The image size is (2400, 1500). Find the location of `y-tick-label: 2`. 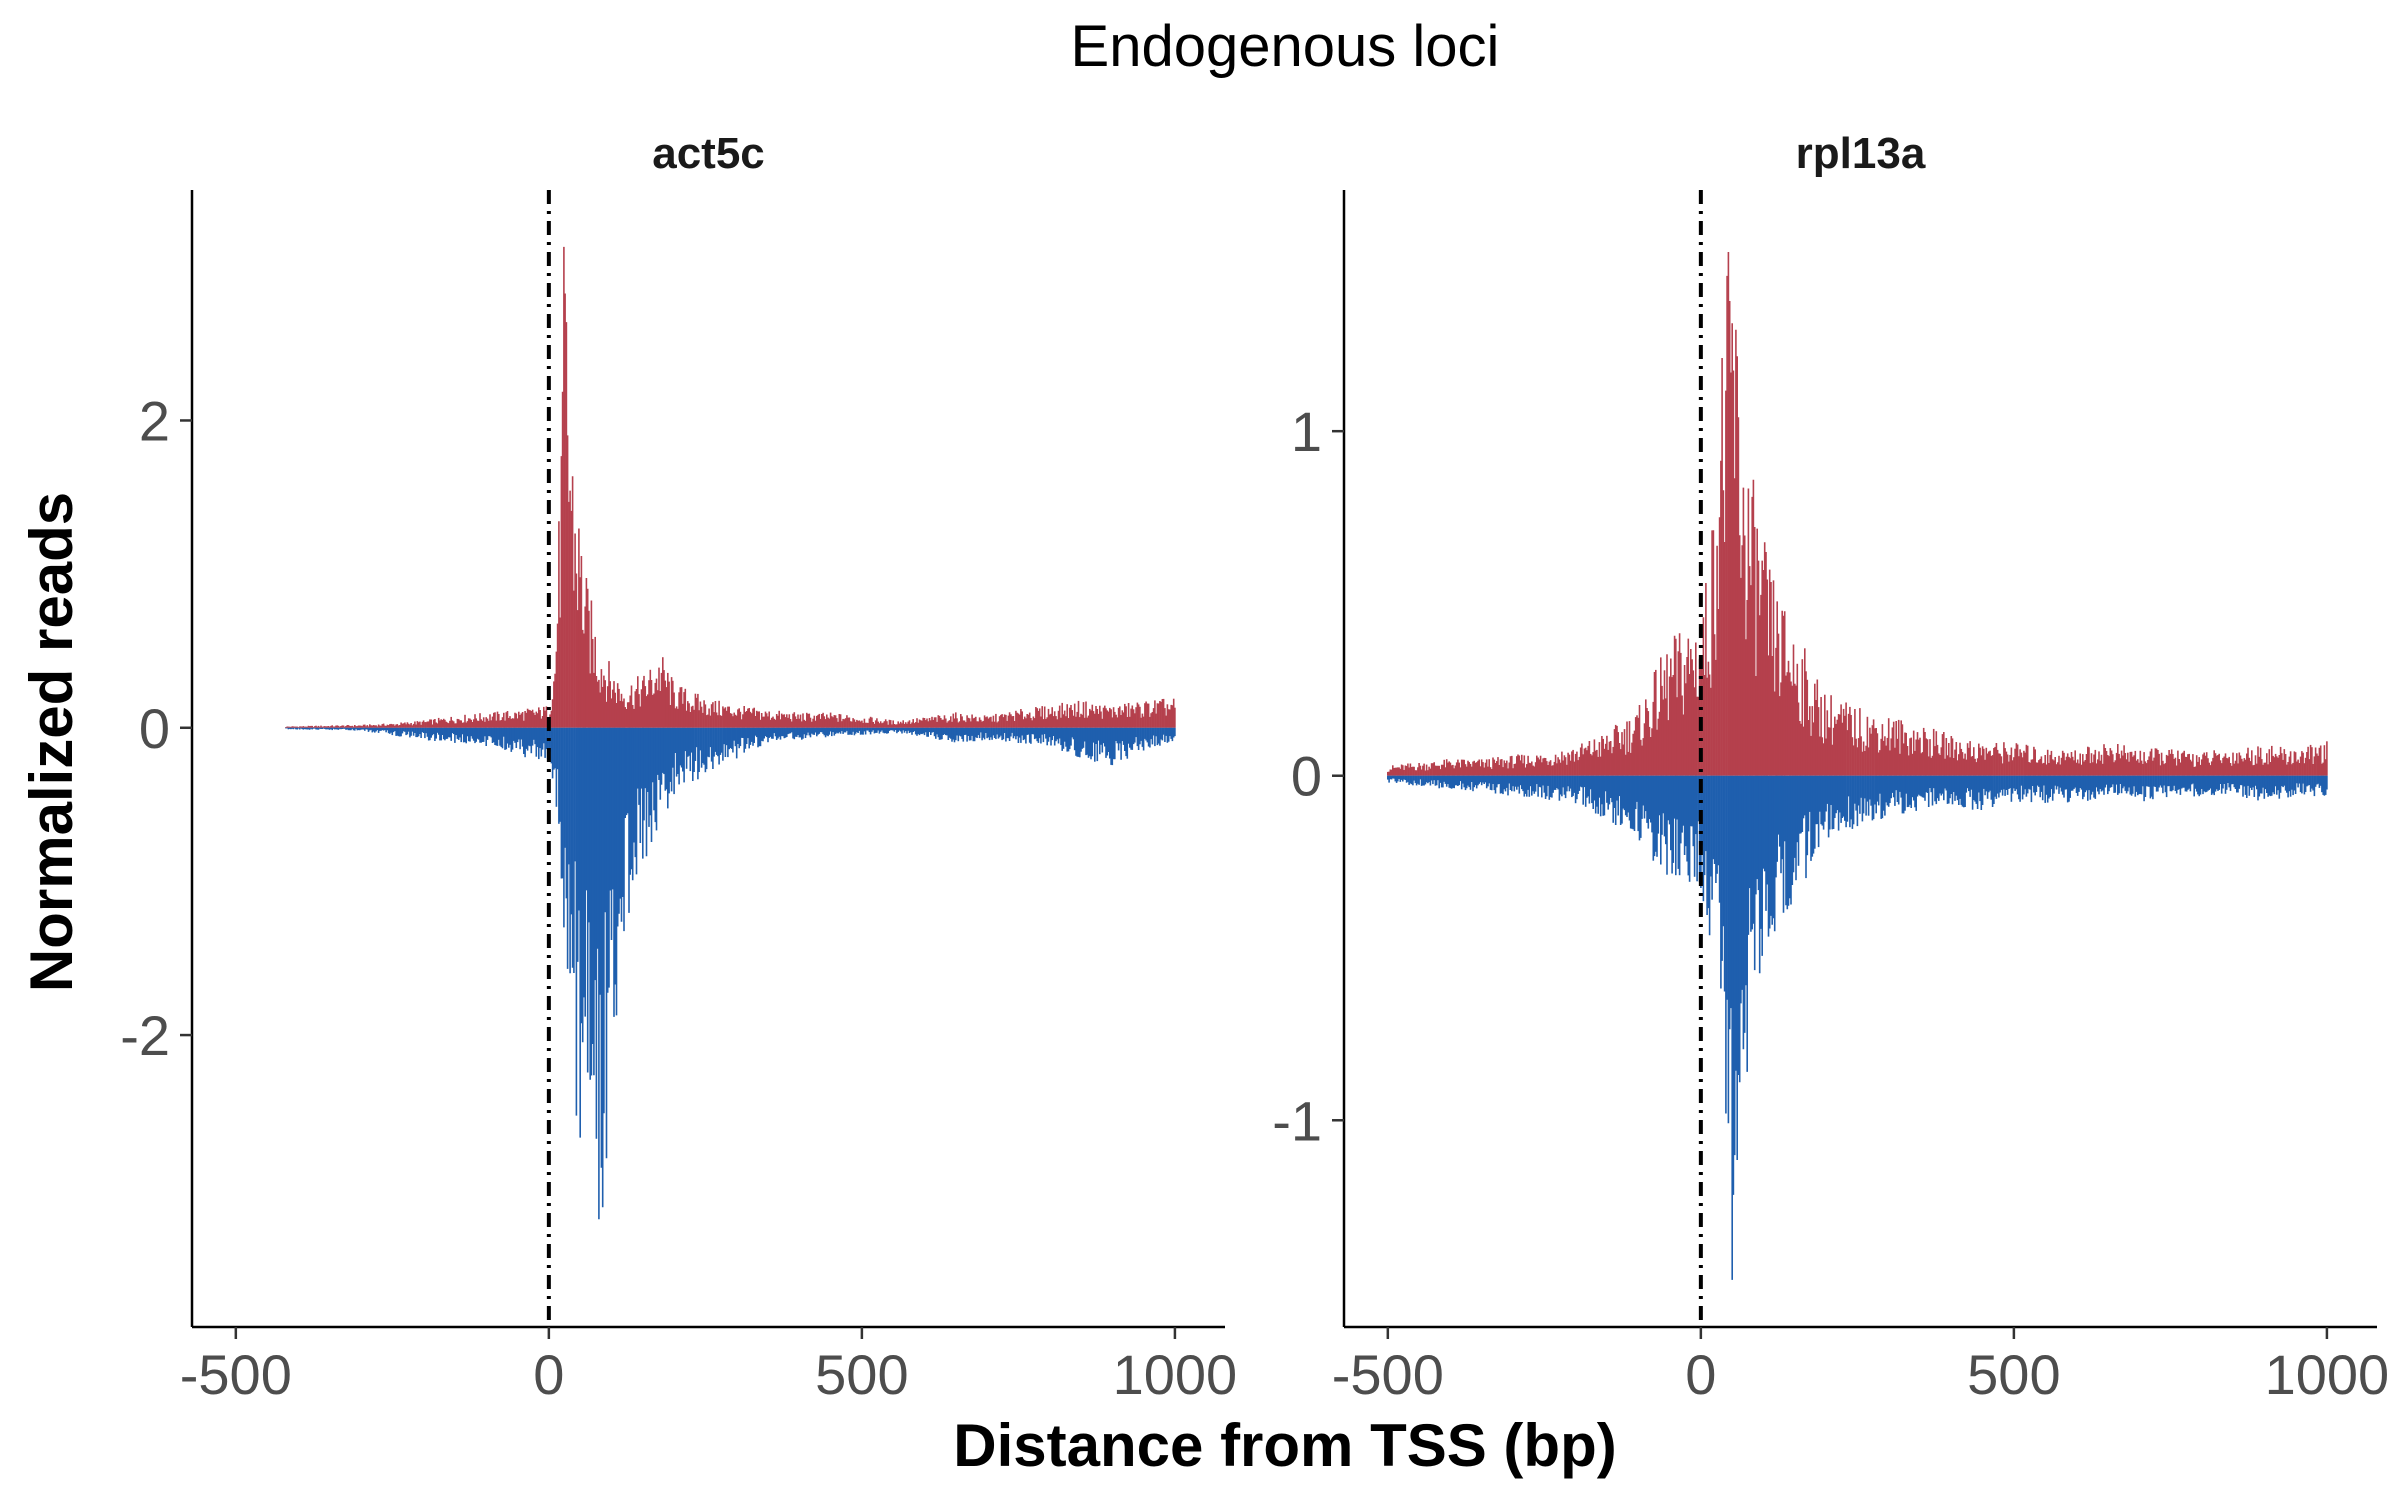

y-tick-label: 2 is located at coordinates (154, 420).